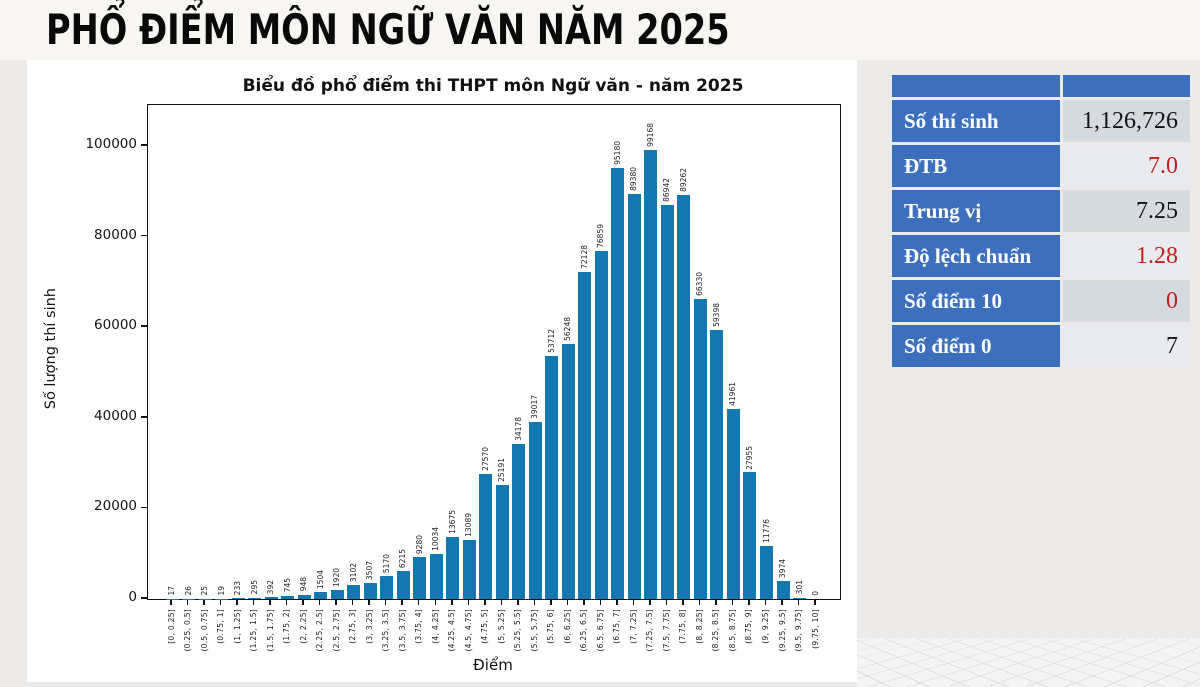 The image size is (1200, 687). What do you see at coordinates (976, 256) in the screenshot?
I see `stats-label-cell: Độ lệch chuẩn` at bounding box center [976, 256].